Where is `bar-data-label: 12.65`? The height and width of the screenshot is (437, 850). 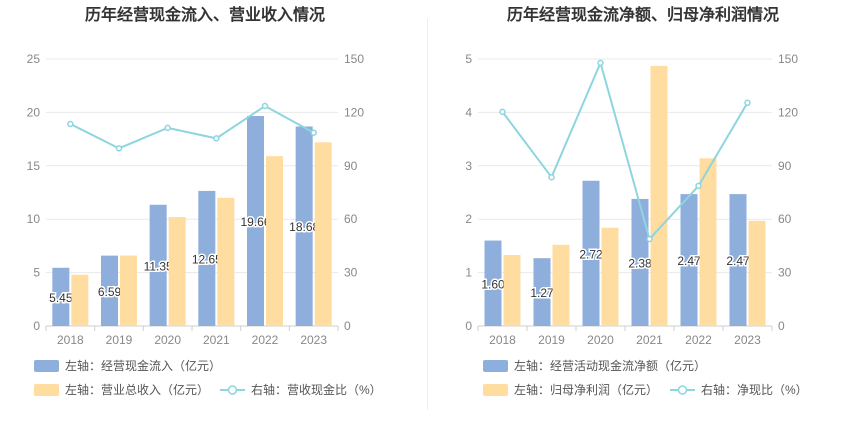 bar-data-label: 12.65 is located at coordinates (207, 259).